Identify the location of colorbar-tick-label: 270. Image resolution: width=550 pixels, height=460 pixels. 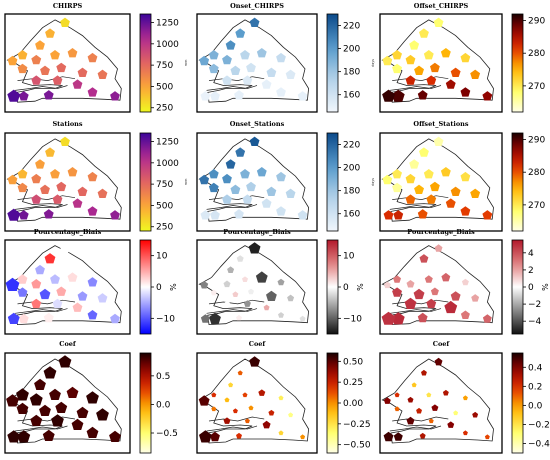
(536, 206).